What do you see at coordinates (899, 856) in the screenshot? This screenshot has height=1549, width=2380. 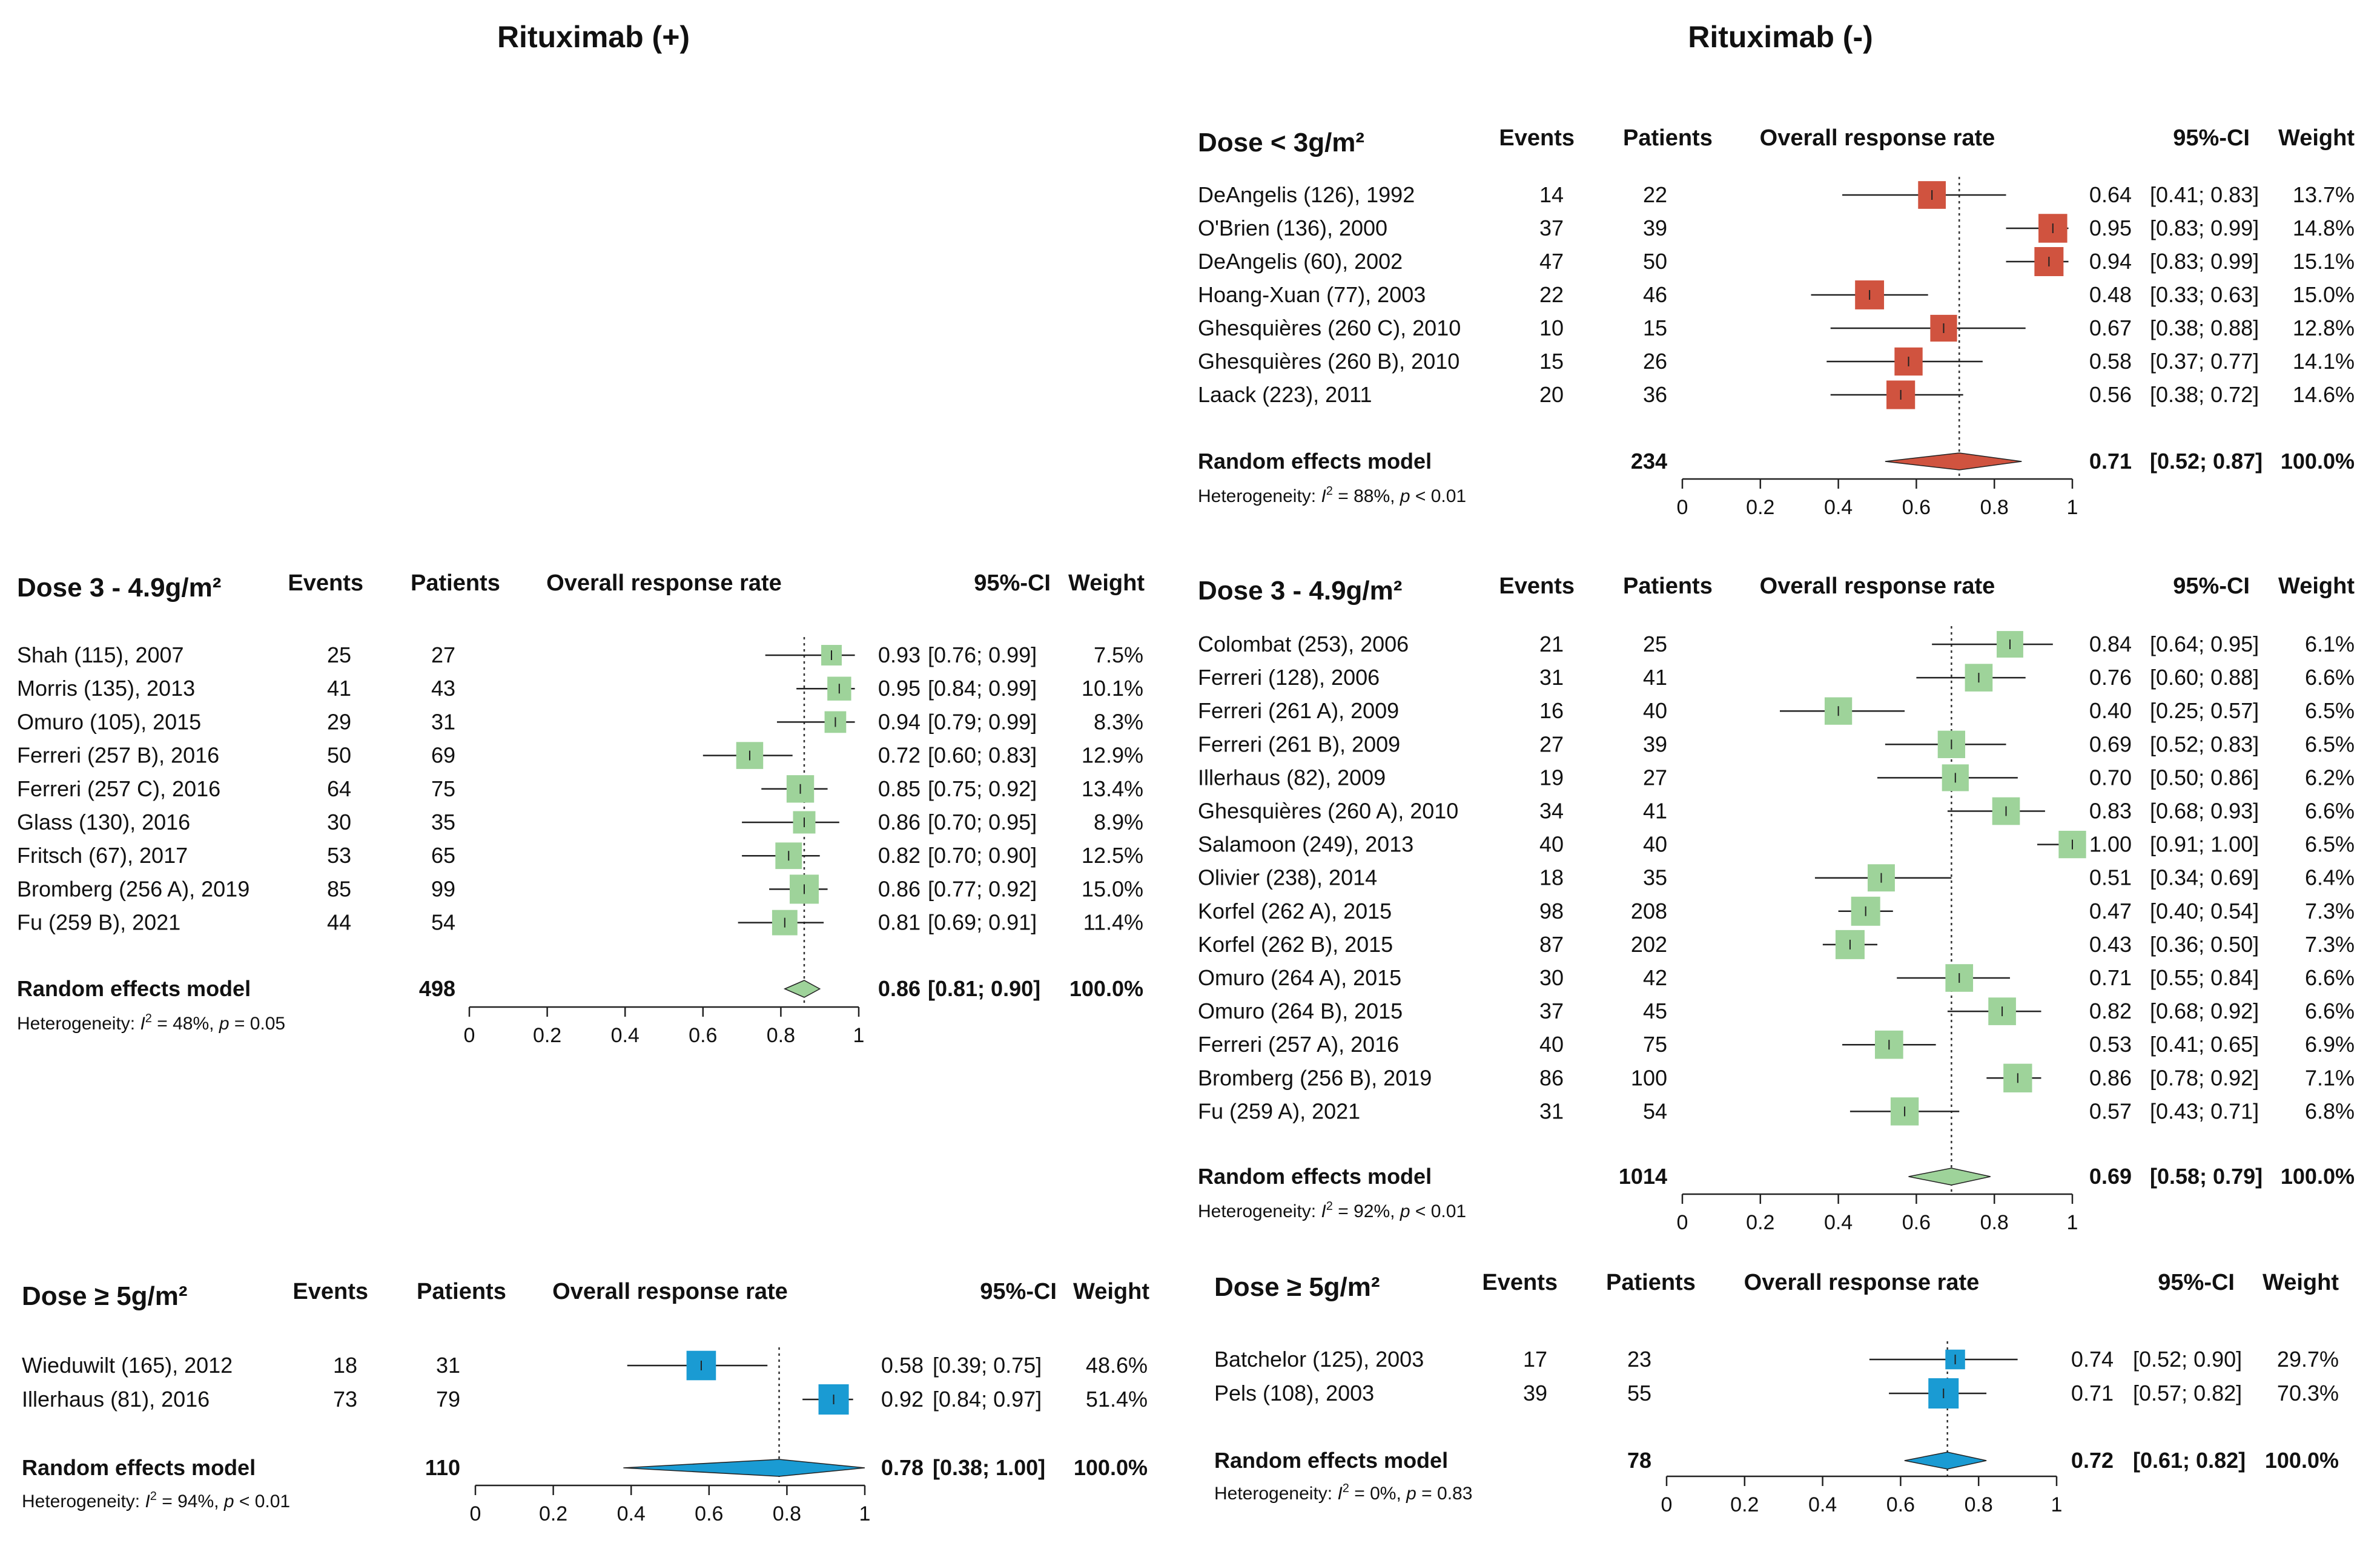 I see `study-estimate: 0.82` at bounding box center [899, 856].